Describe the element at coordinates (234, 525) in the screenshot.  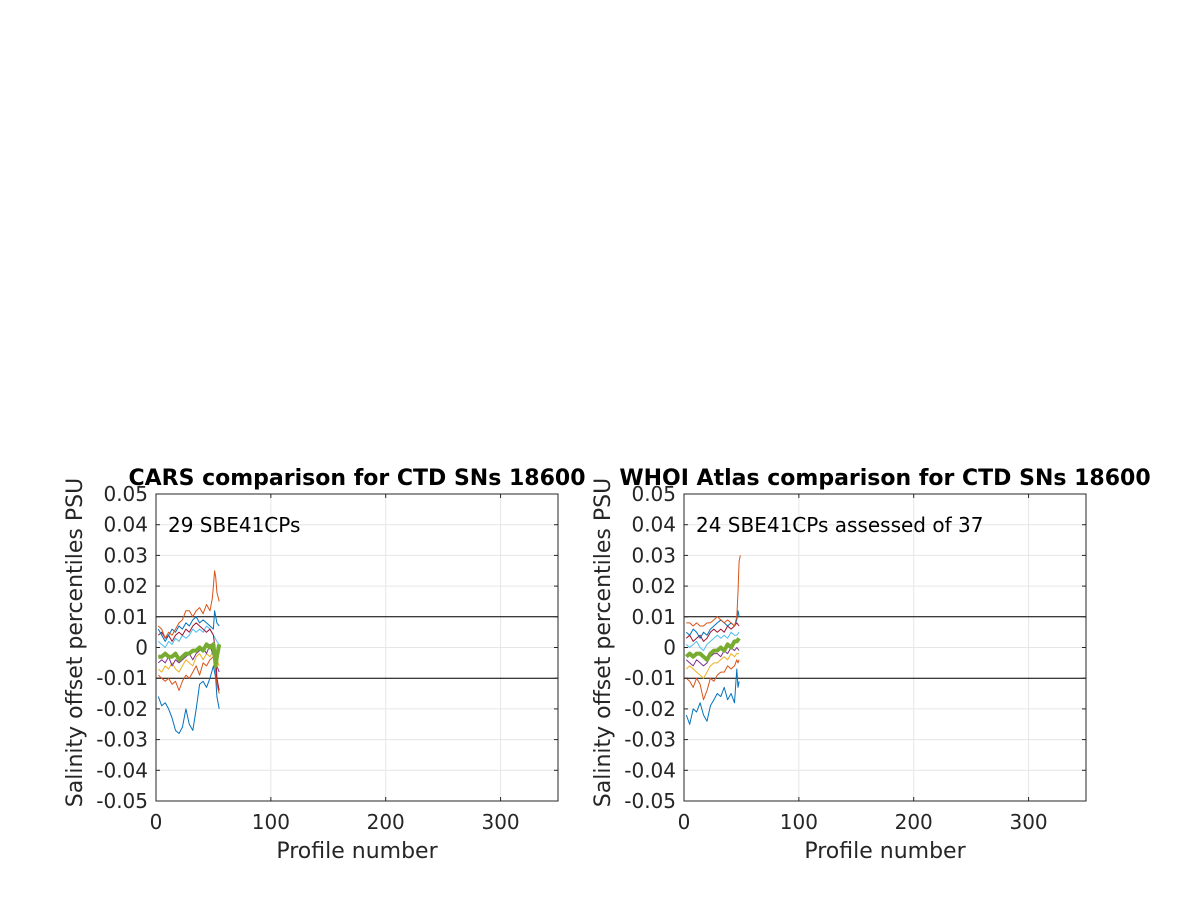
I see `annotation-text: 29 SBE41CPs` at that location.